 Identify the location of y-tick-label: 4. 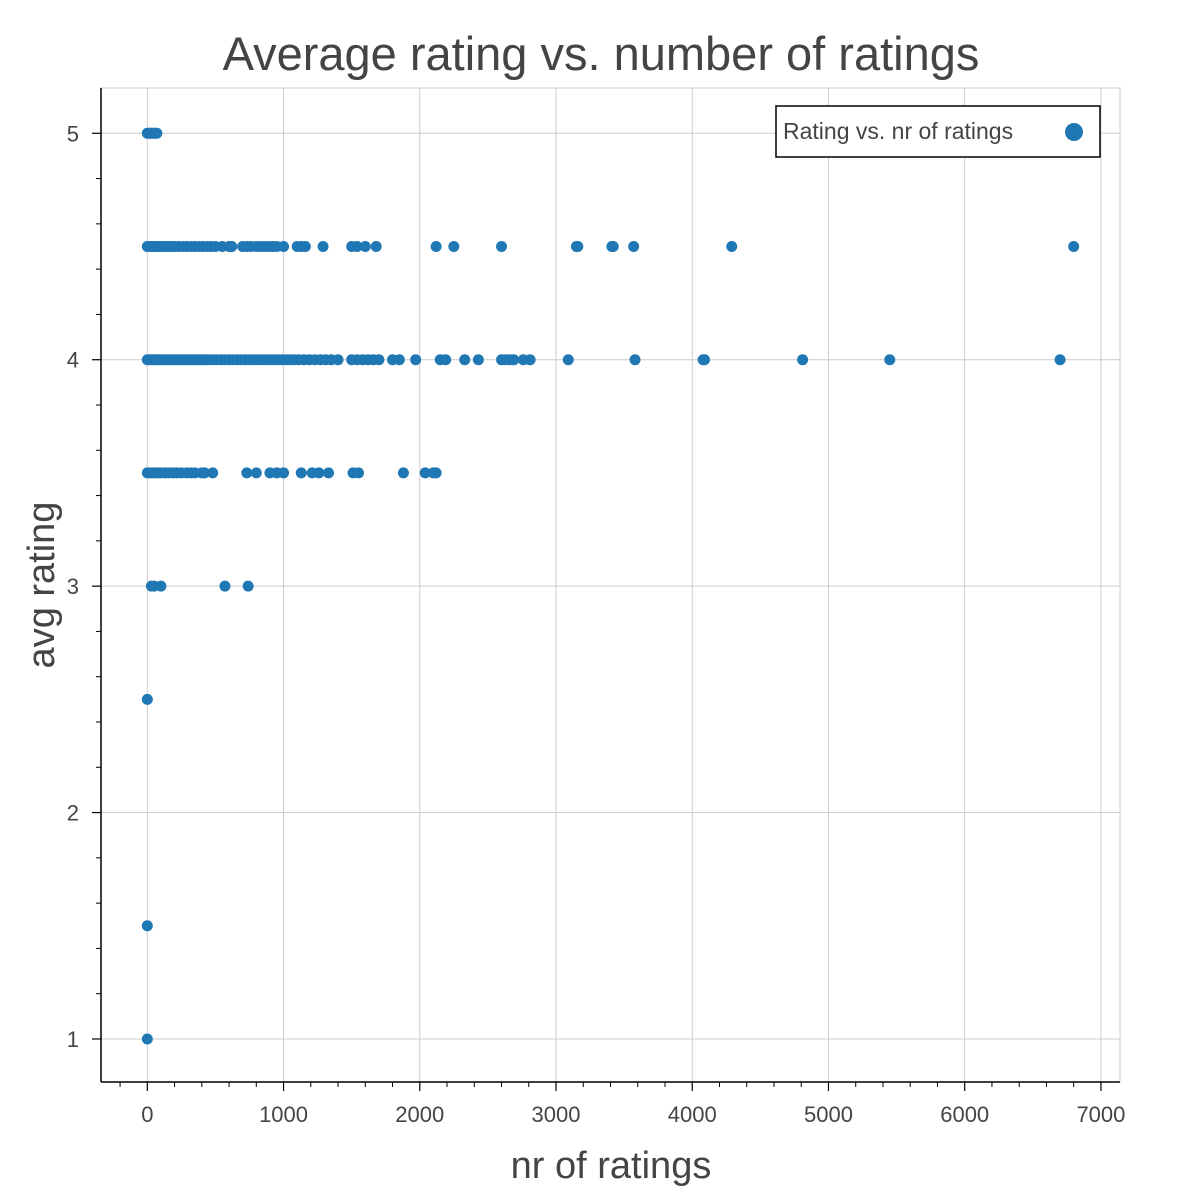
(73, 360).